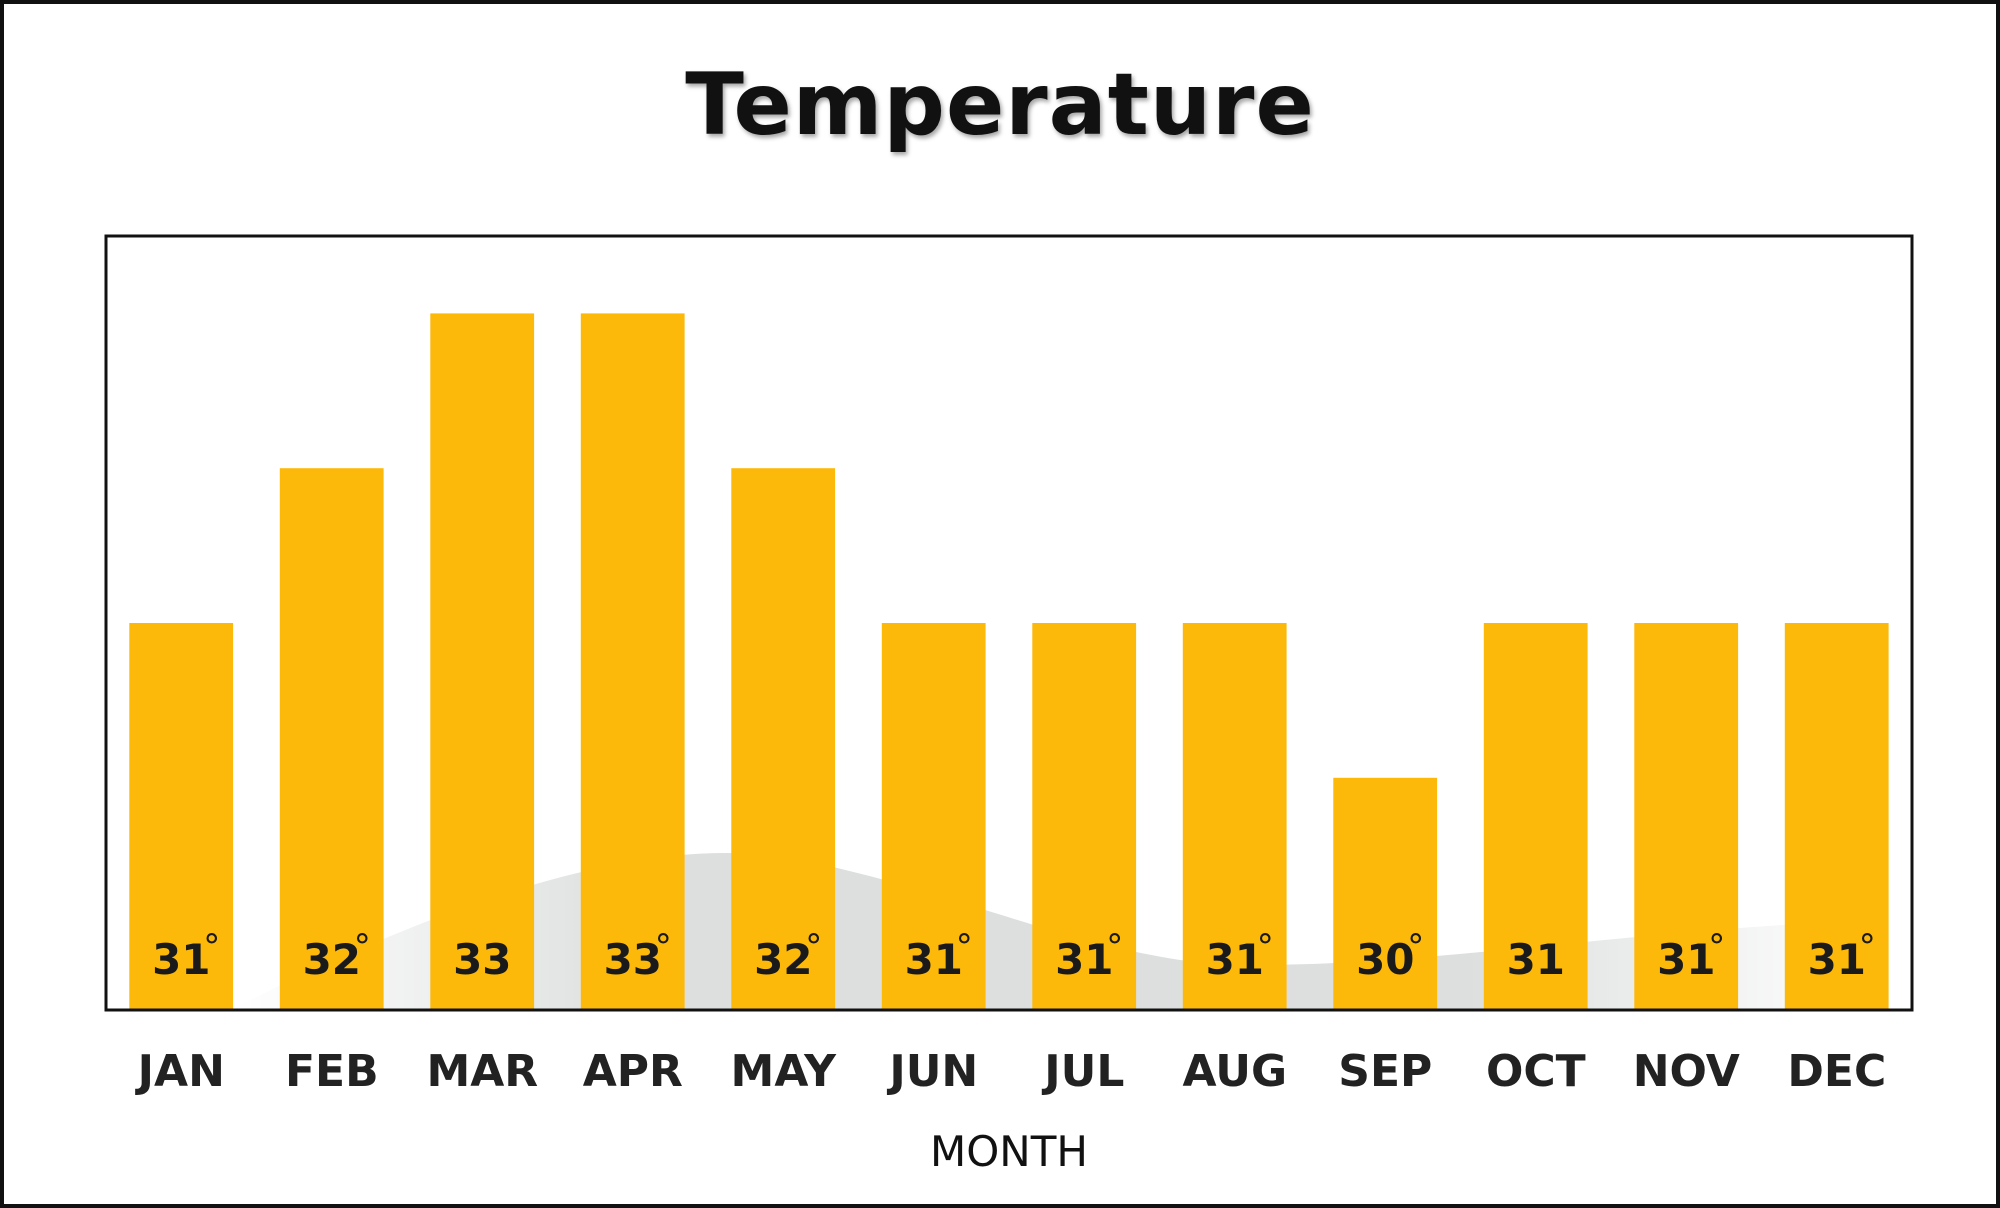  I want to click on category-label-may: MAY, so click(784, 1071).